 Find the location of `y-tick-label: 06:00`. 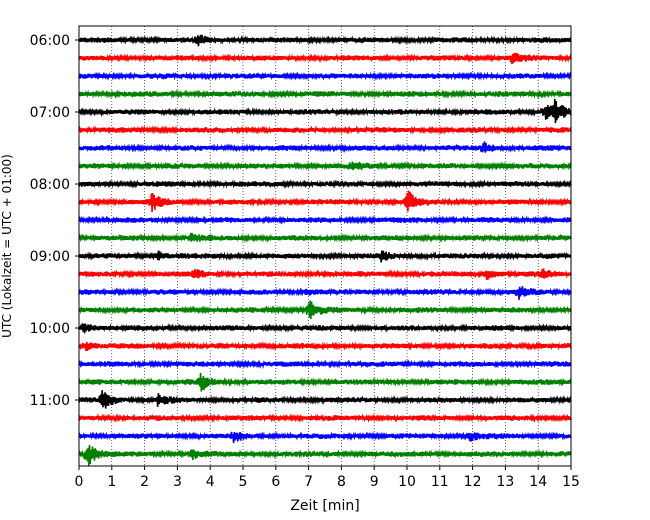

y-tick-label: 06:00 is located at coordinates (50, 41).